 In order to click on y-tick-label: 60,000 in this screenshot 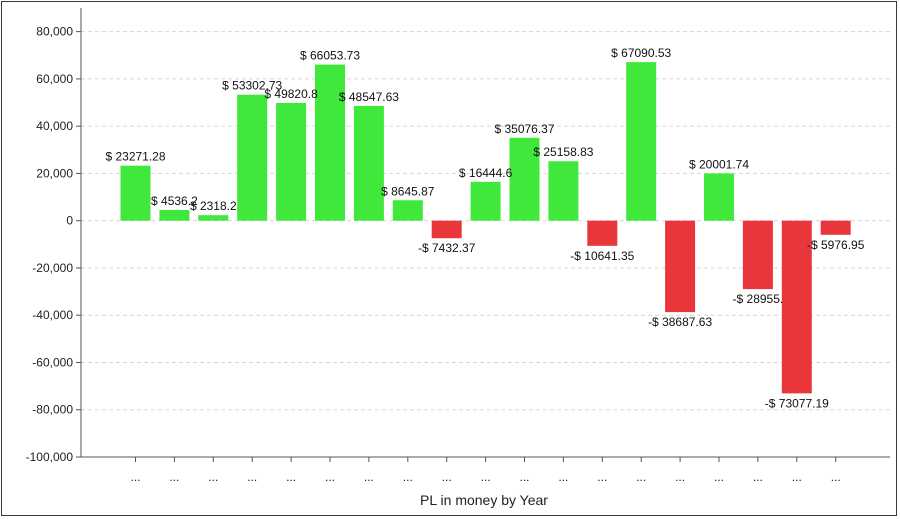, I will do `click(54, 79)`.